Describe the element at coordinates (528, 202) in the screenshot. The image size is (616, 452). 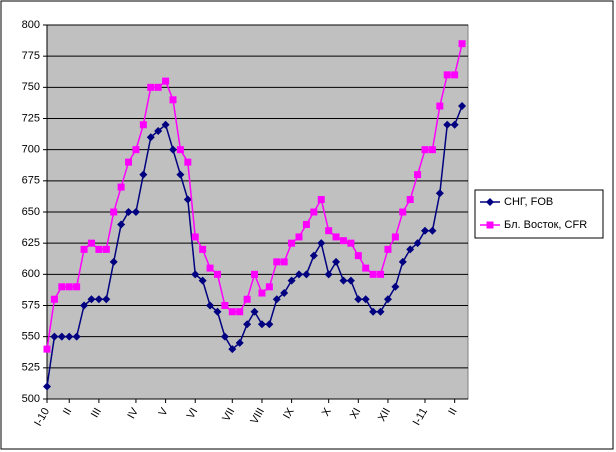
I see `legend-label: СНГ, FOB` at that location.